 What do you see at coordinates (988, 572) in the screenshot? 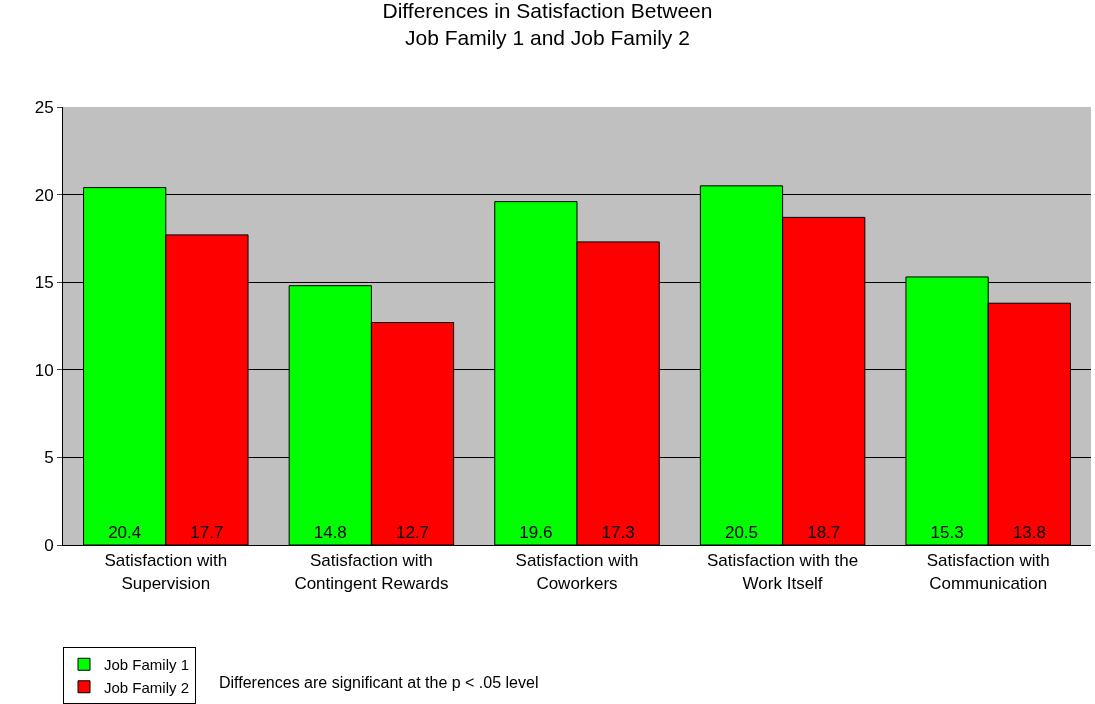
I see `x-tick-label: Satisfaction with Communication` at bounding box center [988, 572].